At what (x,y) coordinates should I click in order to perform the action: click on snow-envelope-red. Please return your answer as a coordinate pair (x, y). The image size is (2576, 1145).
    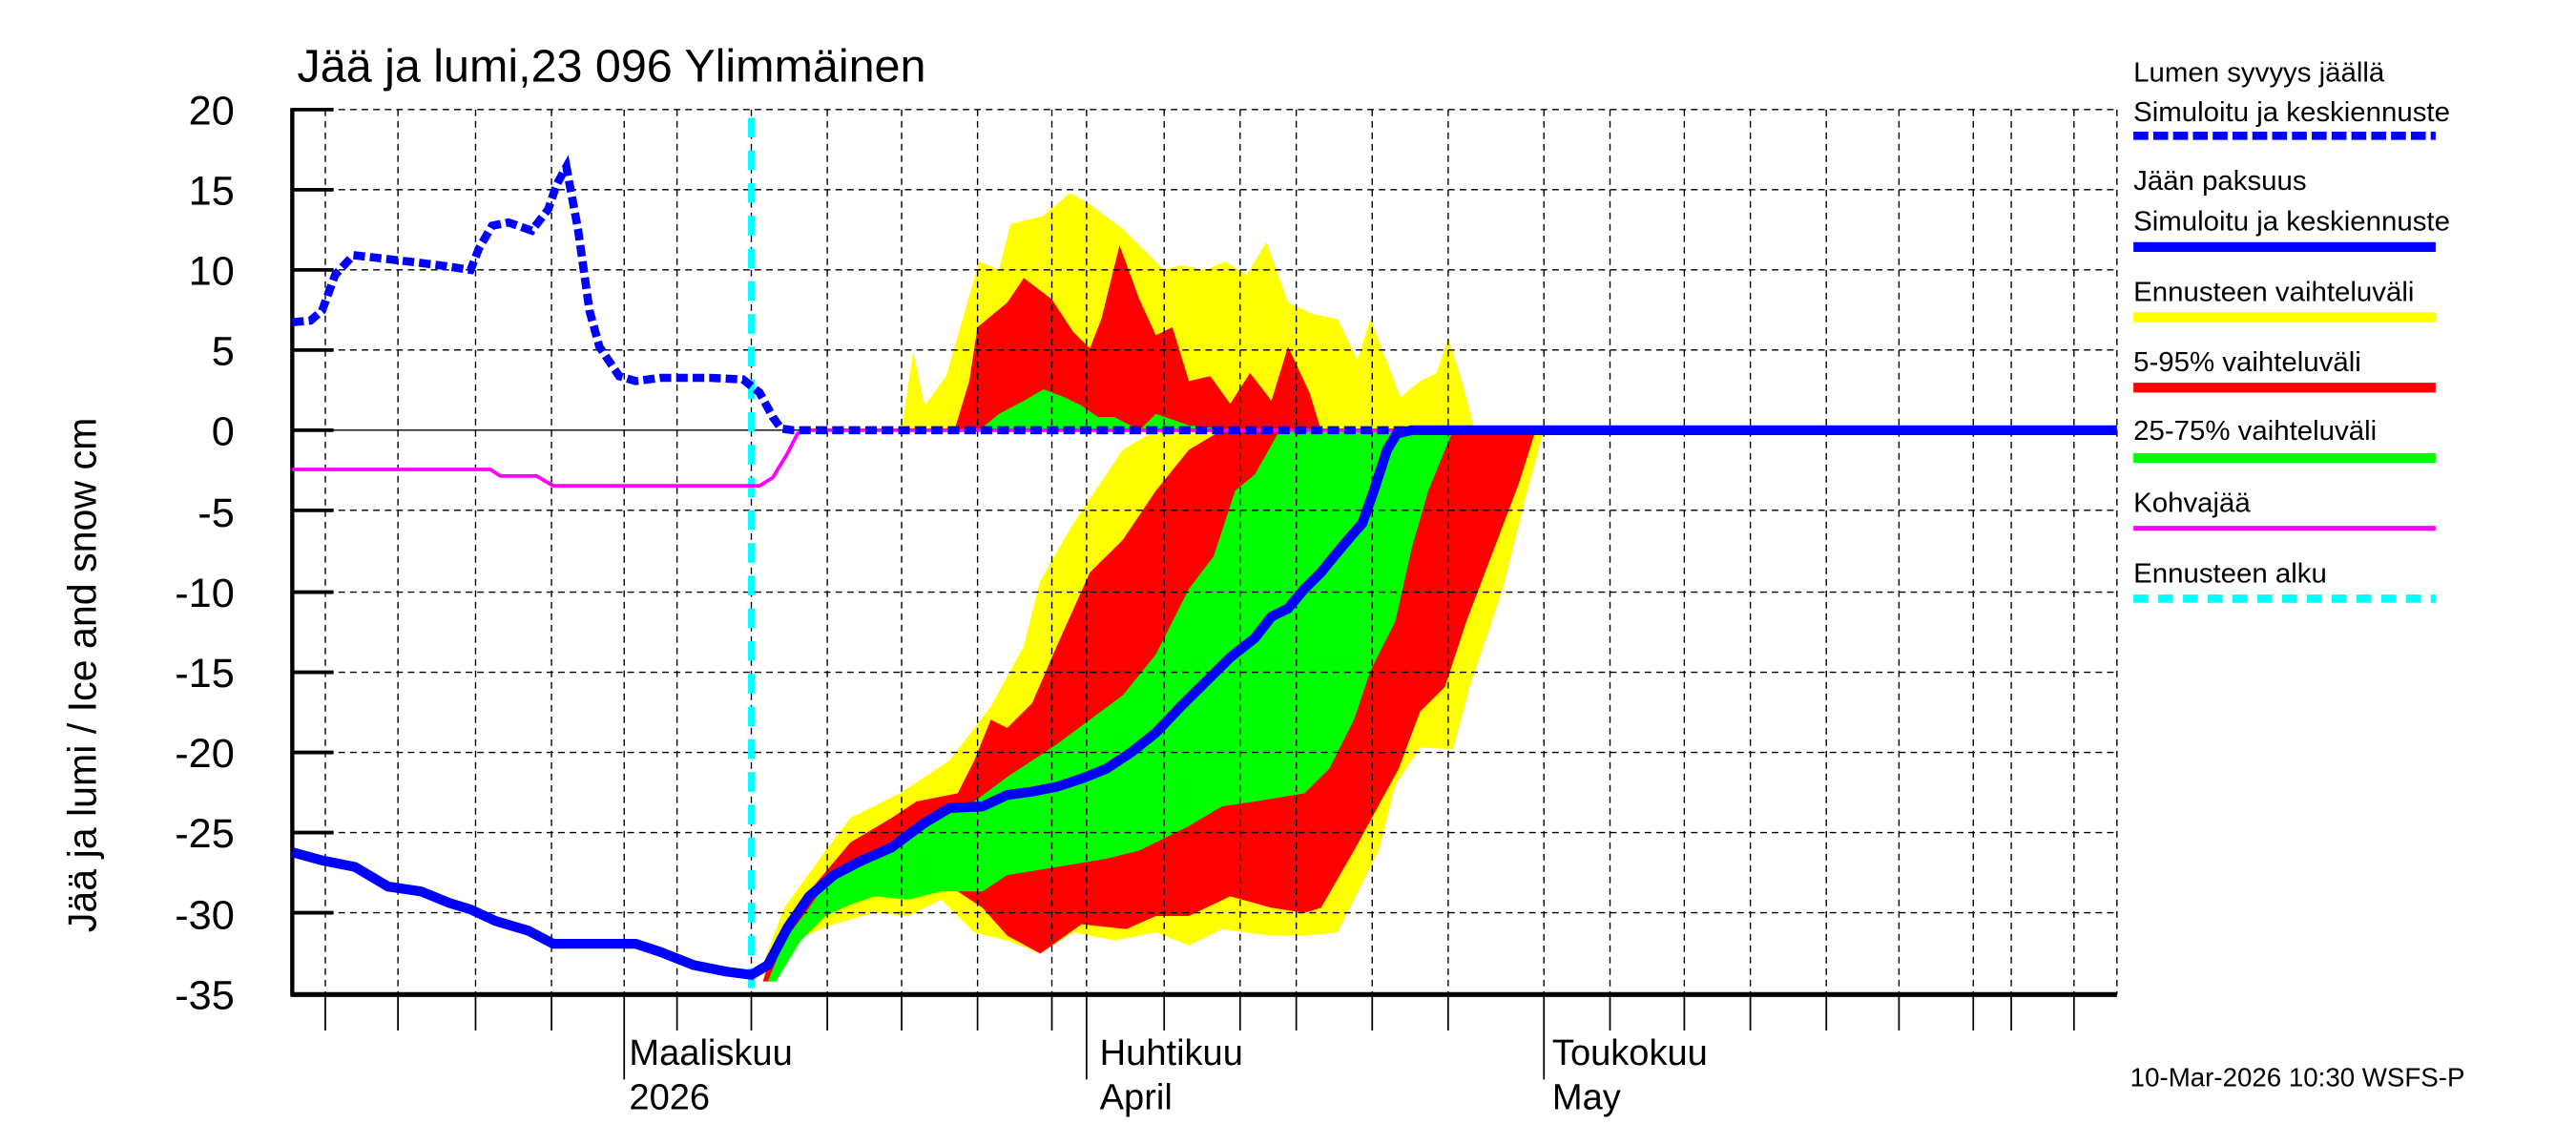
    Looking at the image, I should click on (1137, 337).